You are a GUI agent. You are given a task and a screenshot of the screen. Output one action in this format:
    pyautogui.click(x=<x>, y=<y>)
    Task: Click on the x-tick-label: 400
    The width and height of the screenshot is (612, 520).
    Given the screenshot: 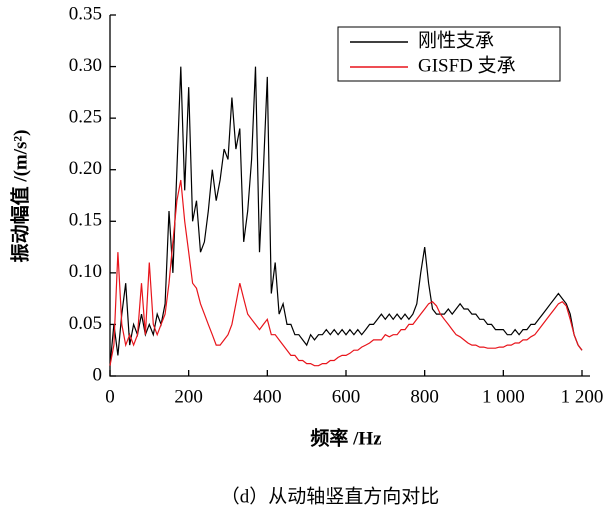 What is the action you would take?
    pyautogui.click(x=267, y=396)
    